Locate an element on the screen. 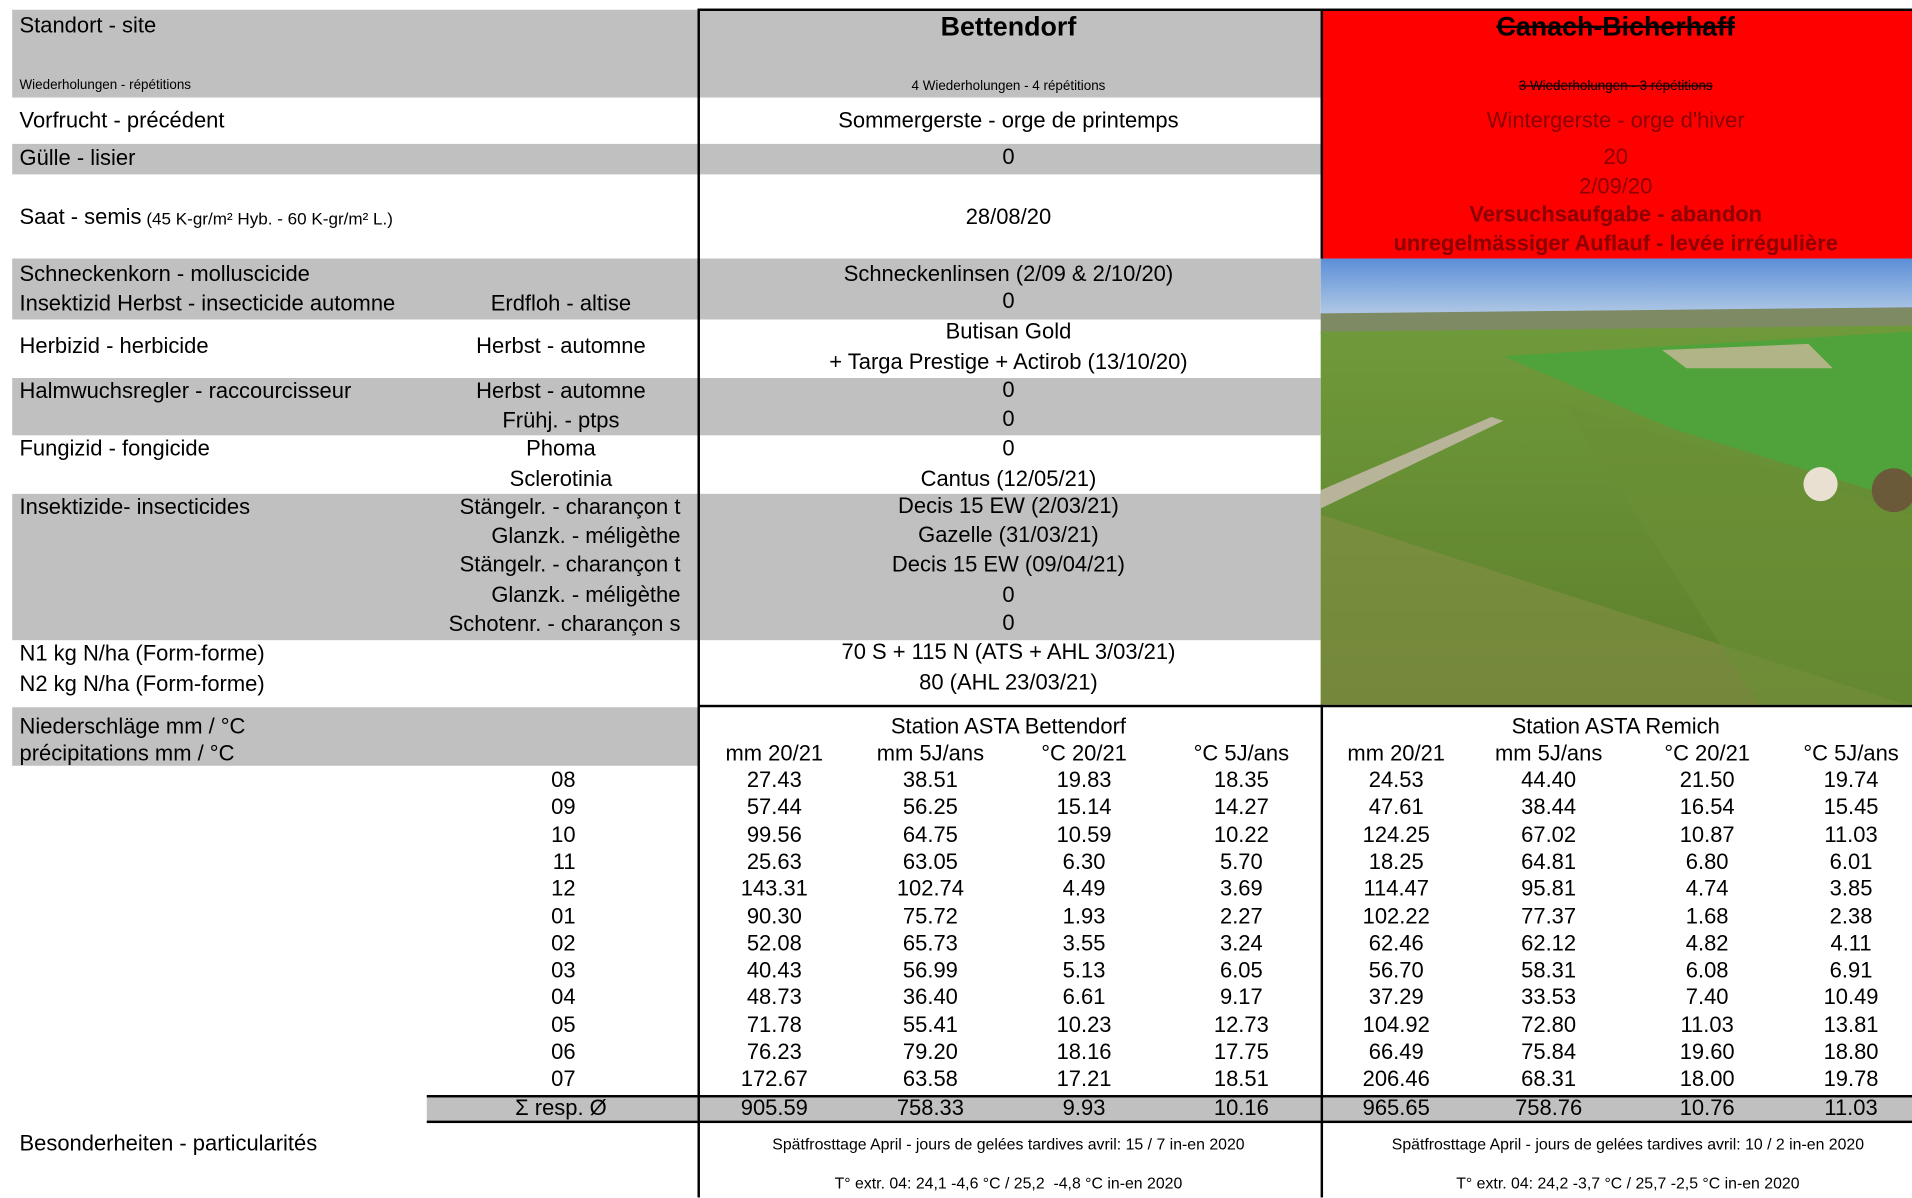  cell: 19.60 is located at coordinates (1707, 1051).